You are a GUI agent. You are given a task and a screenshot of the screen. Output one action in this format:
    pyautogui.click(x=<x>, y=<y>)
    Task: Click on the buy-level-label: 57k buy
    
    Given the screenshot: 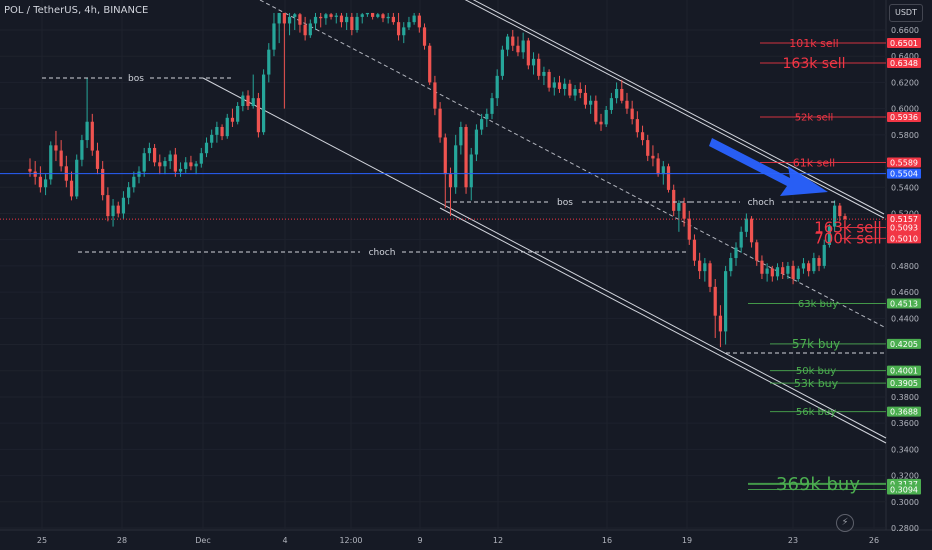 What is the action you would take?
    pyautogui.click(x=816, y=344)
    